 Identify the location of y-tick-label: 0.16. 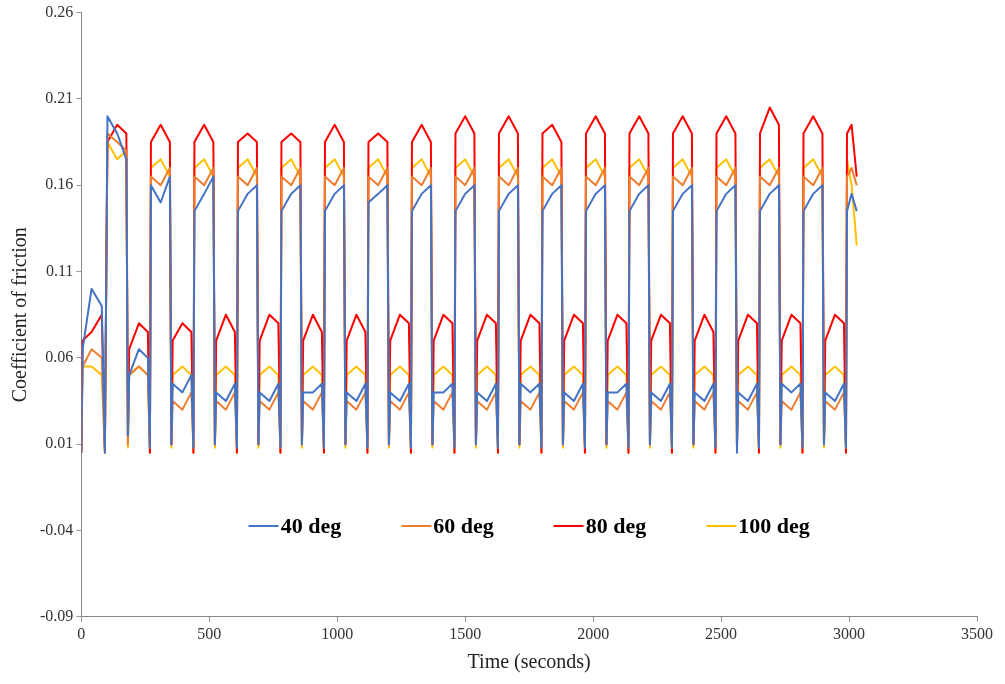
(59, 184).